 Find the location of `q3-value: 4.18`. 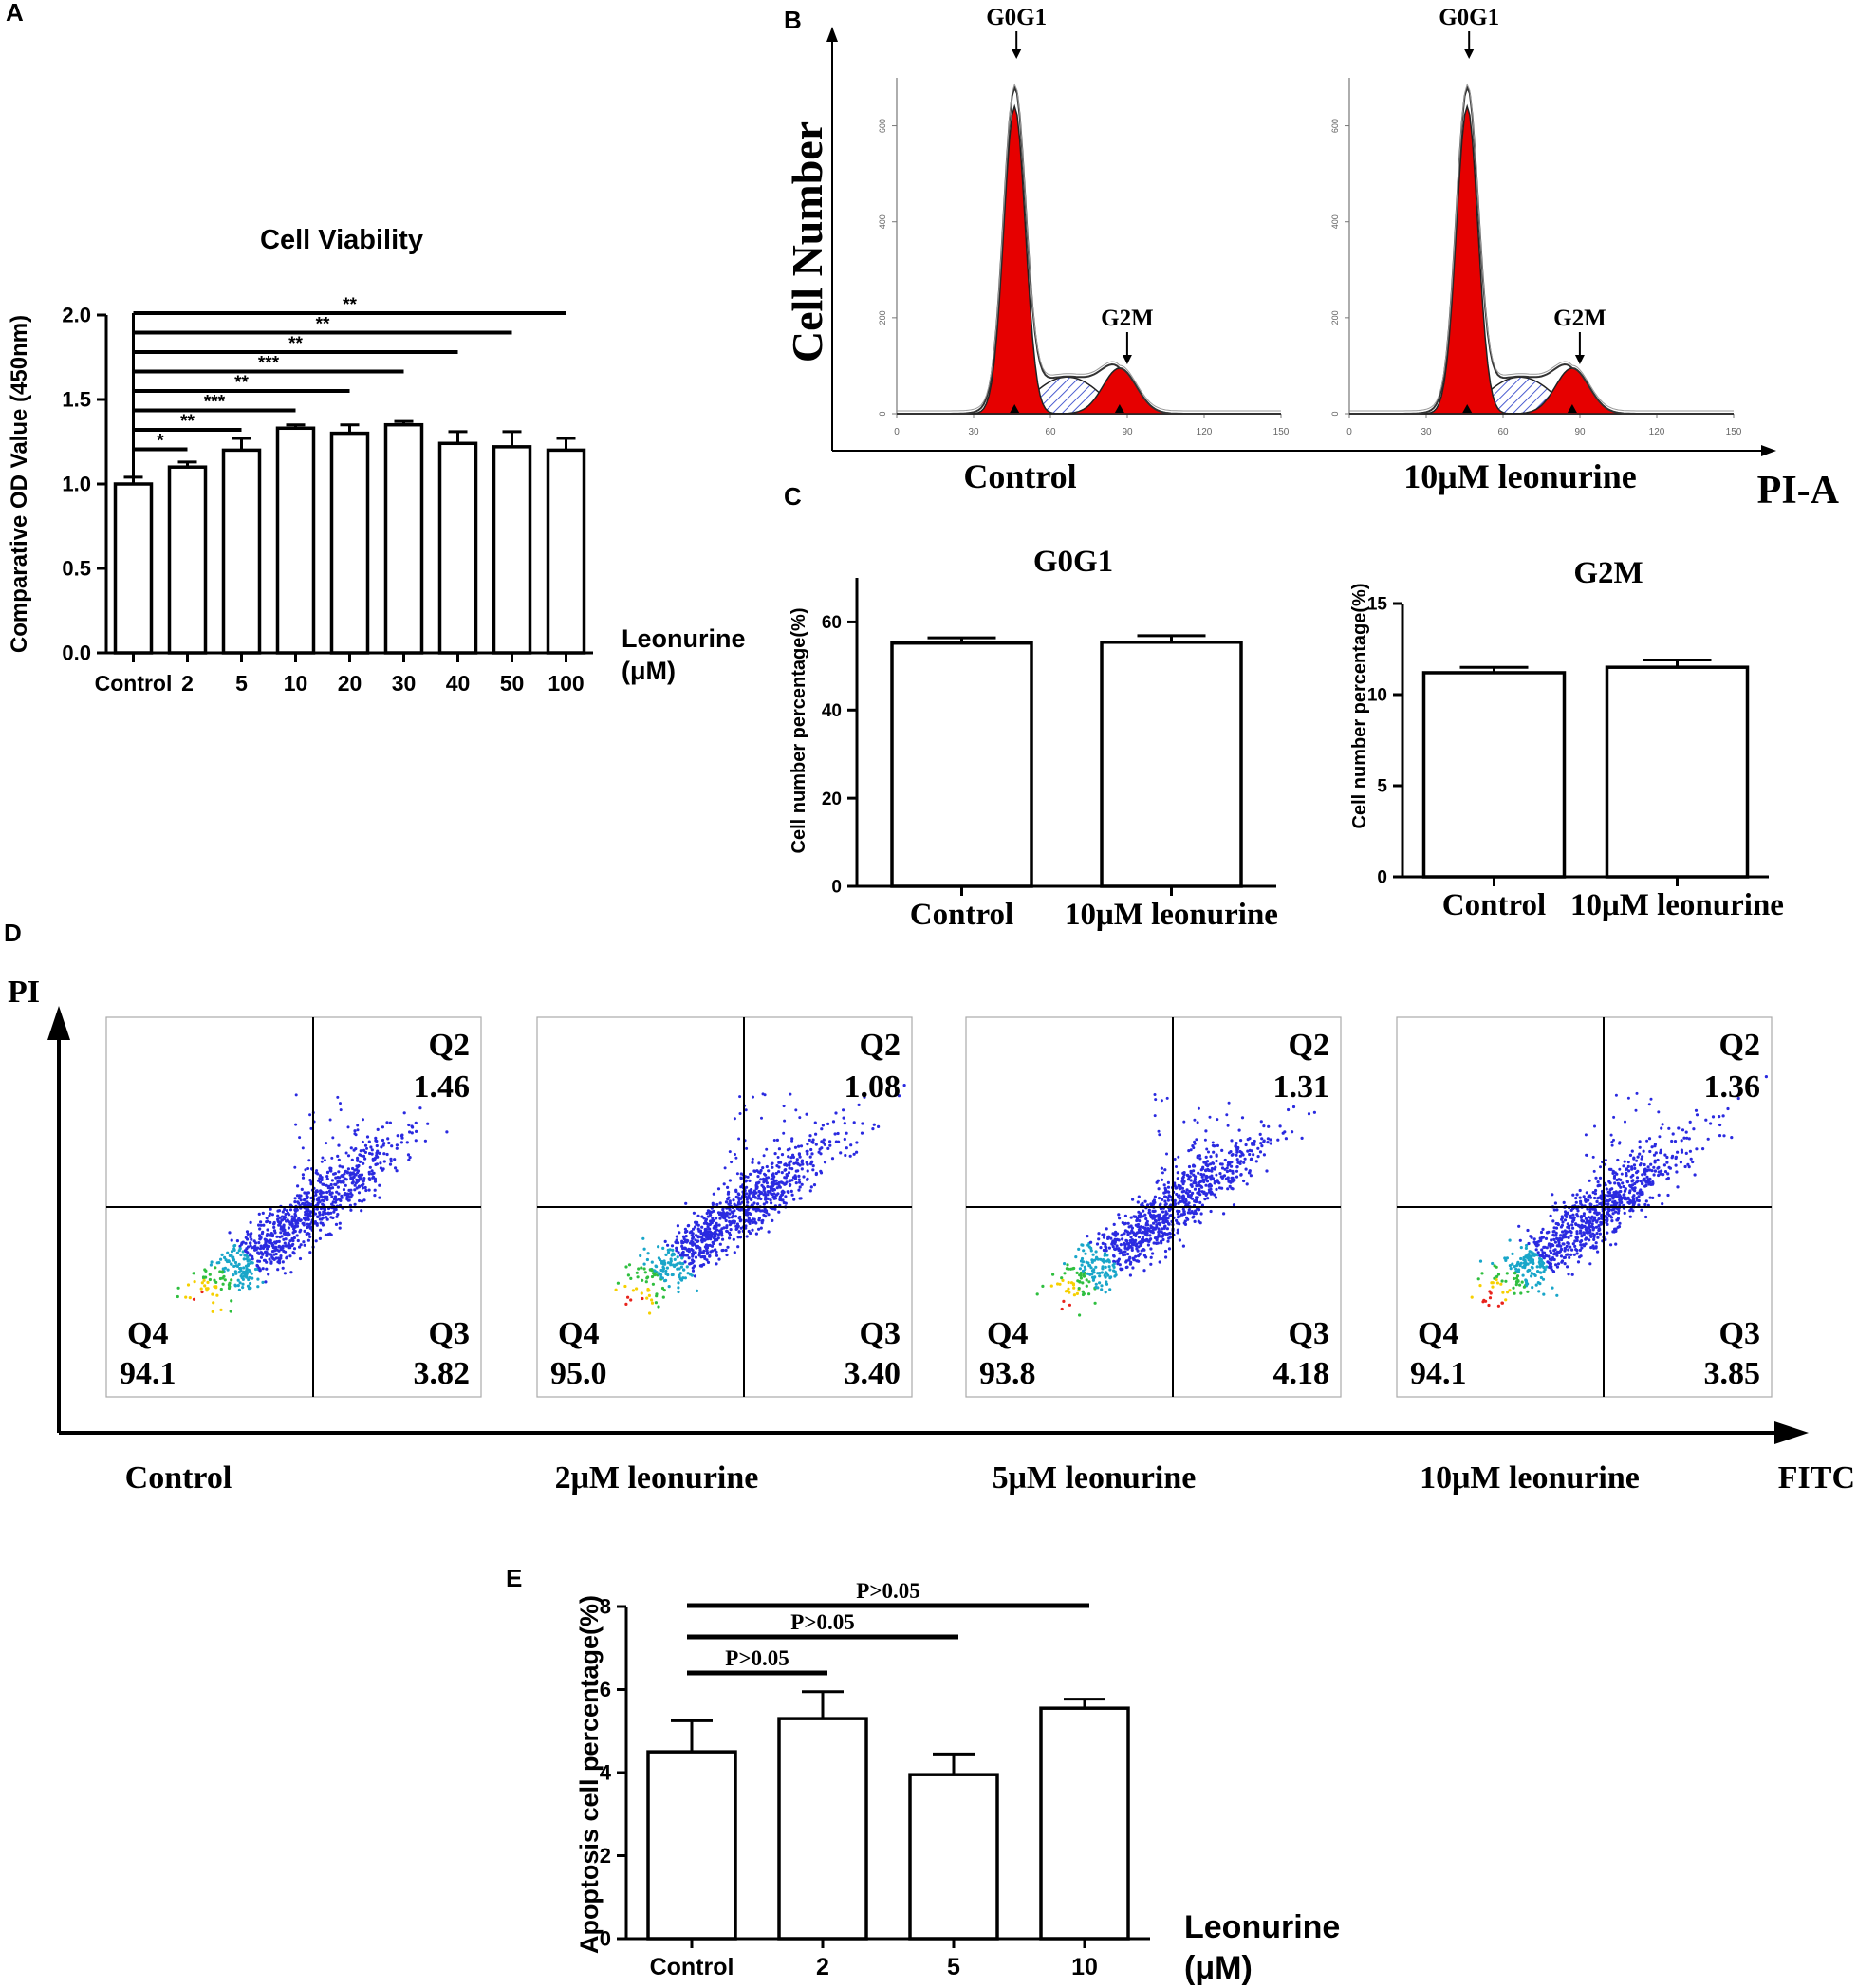

q3-value: 4.18 is located at coordinates (1301, 1373).